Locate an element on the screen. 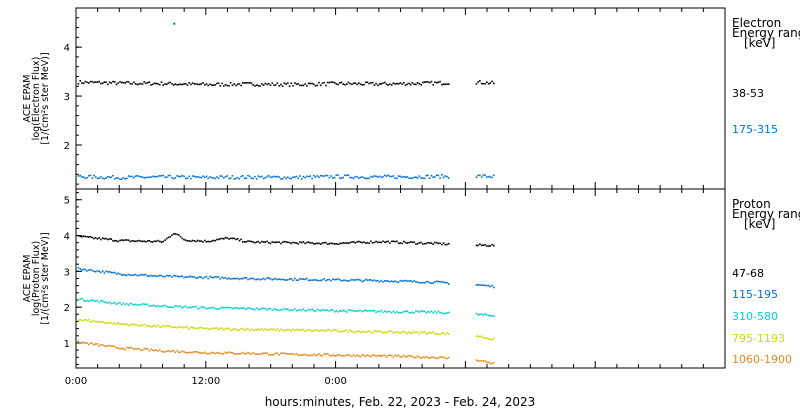 The width and height of the screenshot is (800, 410). y-tick-label: 3 is located at coordinates (67, 272).